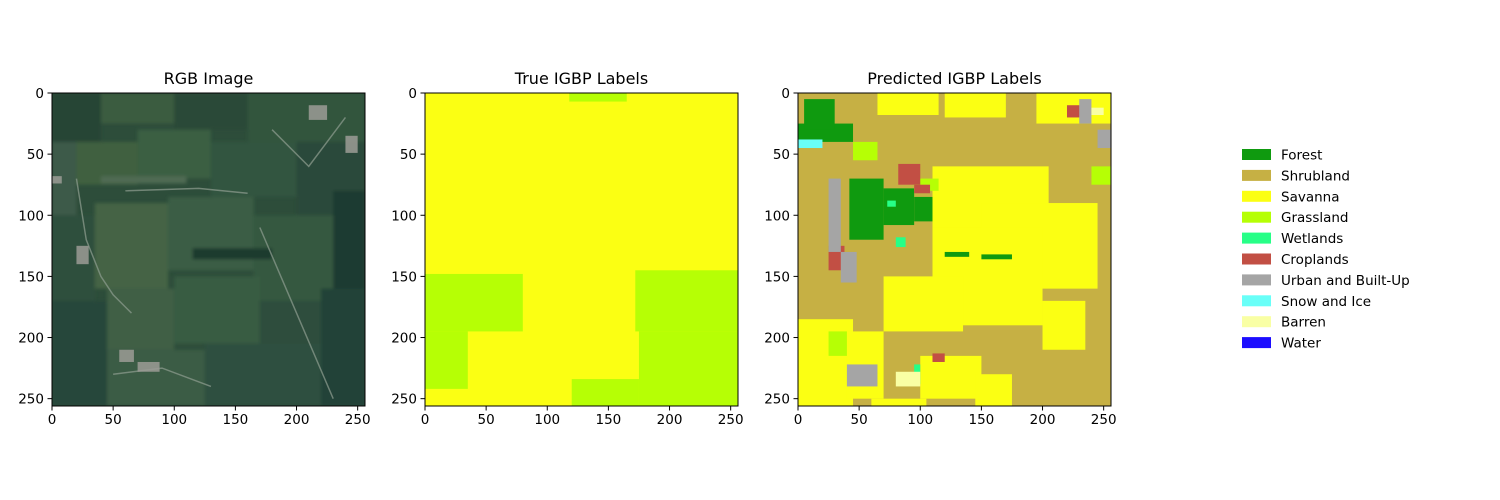  Describe the element at coordinates (1301, 156) in the screenshot. I see `legend-label: Forest` at that location.